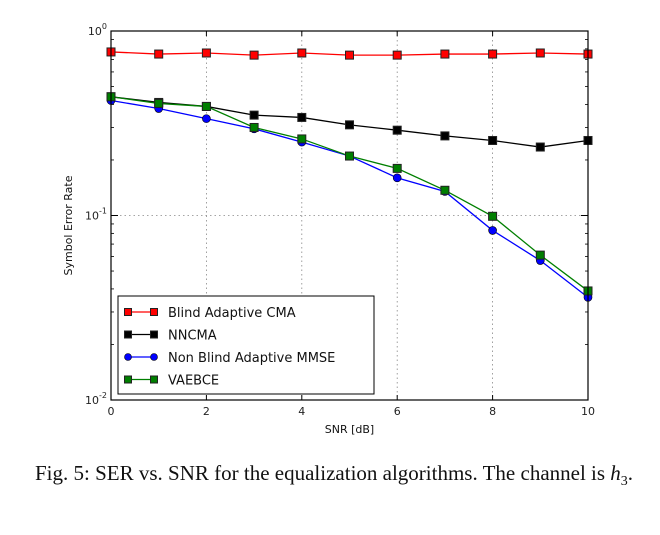  Describe the element at coordinates (301, 411) in the screenshot. I see `x-tick-label: 4` at that location.